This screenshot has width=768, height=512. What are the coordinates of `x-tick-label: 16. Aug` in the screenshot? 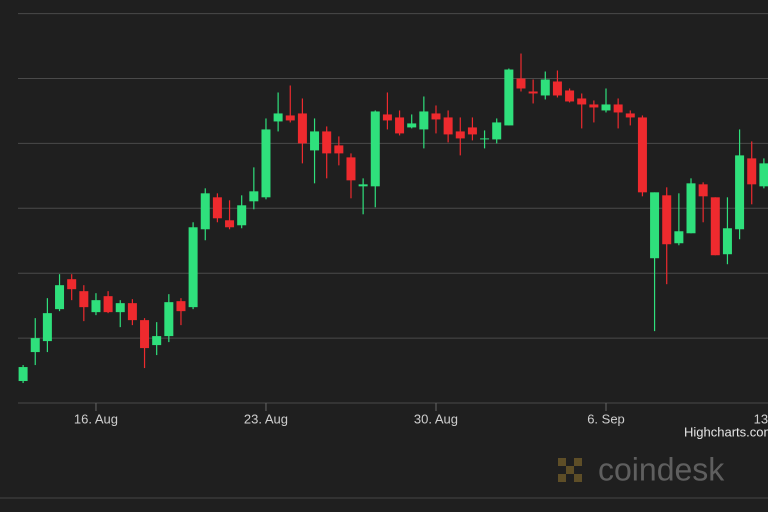 It's located at (96, 418).